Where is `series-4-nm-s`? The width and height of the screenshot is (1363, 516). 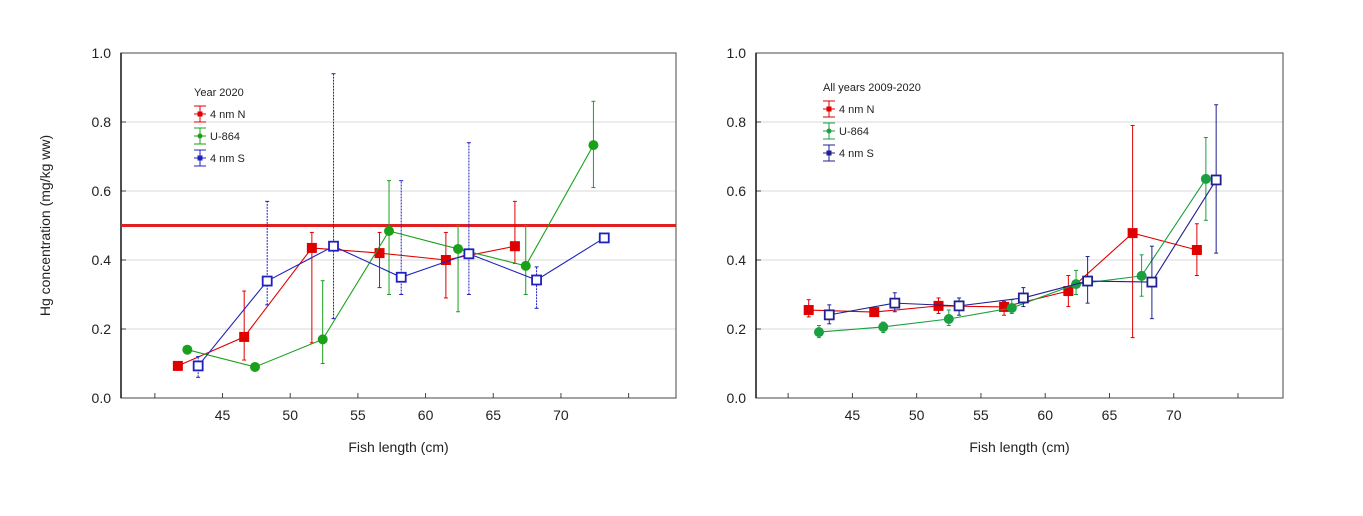
series-4-nm-s is located at coordinates (1022, 214).